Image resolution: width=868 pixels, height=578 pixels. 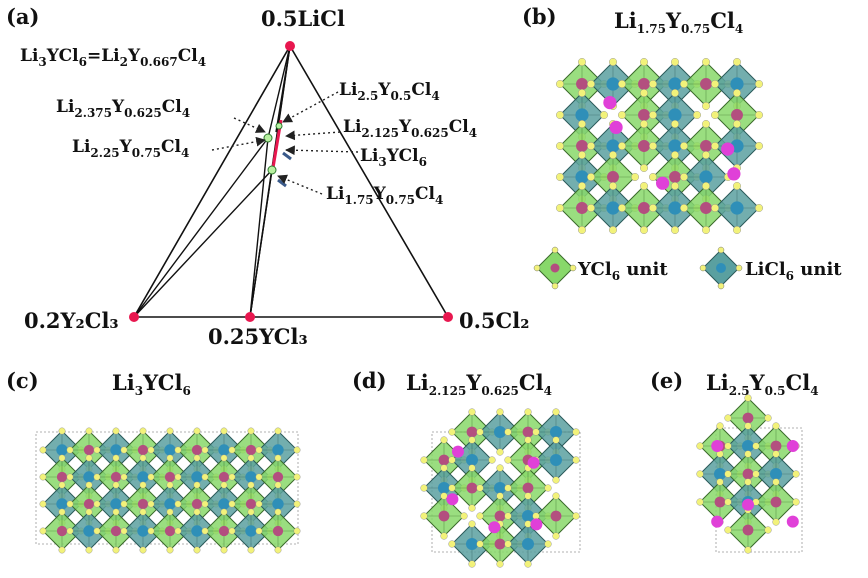 What do you see at coordinates (555, 268) in the screenshot?
I see `legend-ycl6-icon` at bounding box center [555, 268].